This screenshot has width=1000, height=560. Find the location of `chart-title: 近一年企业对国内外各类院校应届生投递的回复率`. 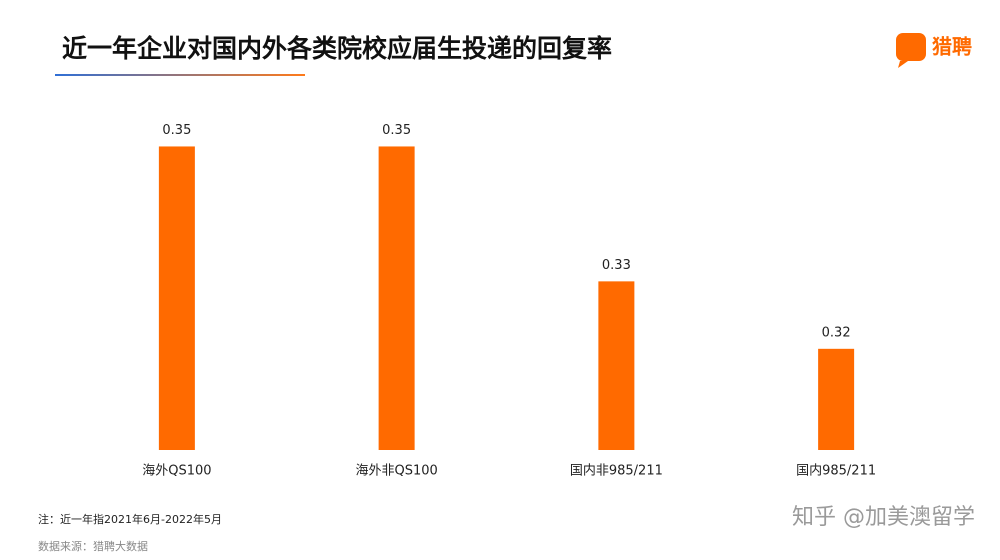

chart-title: 近一年企业对国内外各类院校应届生投递的回复率 is located at coordinates (337, 48).